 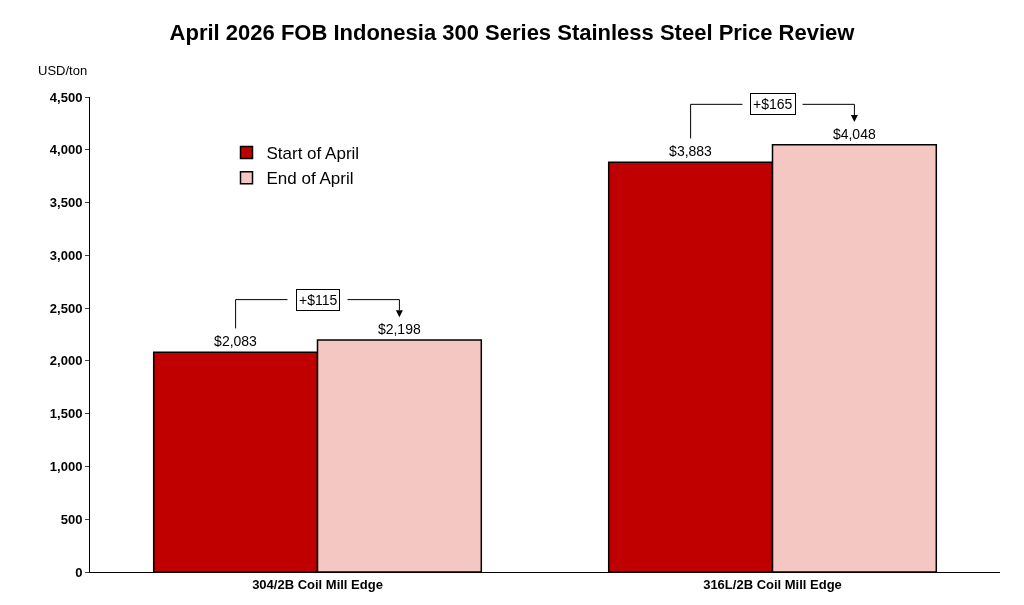 What do you see at coordinates (313, 154) in the screenshot?
I see `legend-label: Start of April` at bounding box center [313, 154].